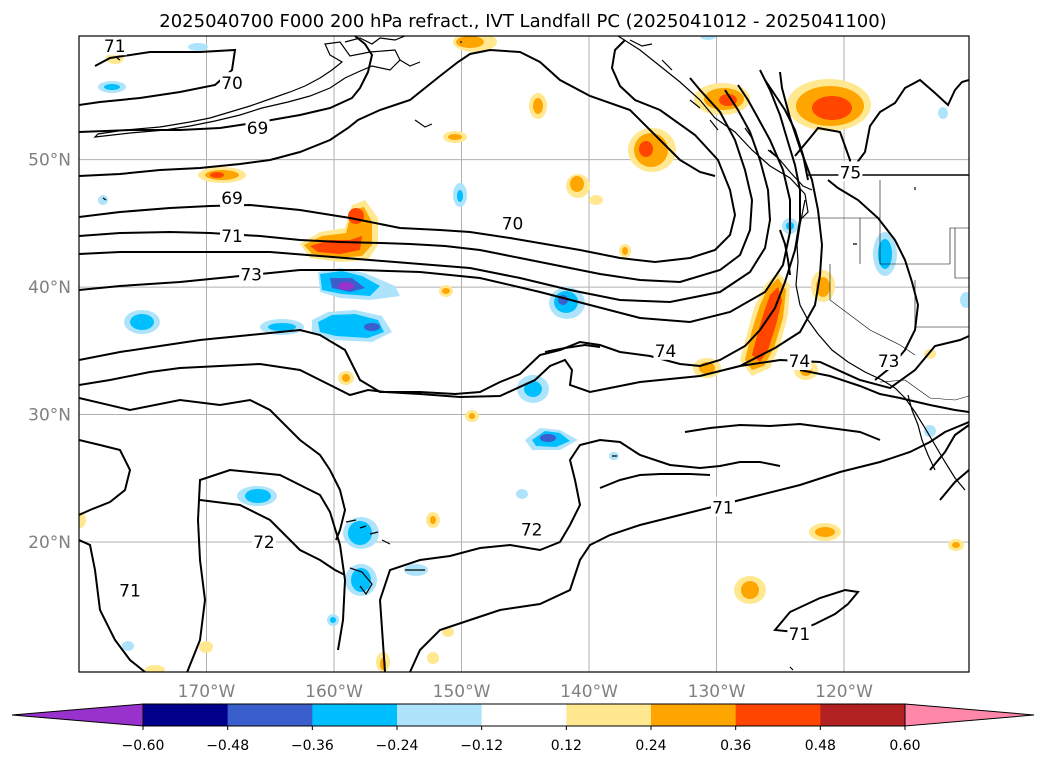  Describe the element at coordinates (334, 692) in the screenshot. I see `lon-tick-label: 160°W` at that location.